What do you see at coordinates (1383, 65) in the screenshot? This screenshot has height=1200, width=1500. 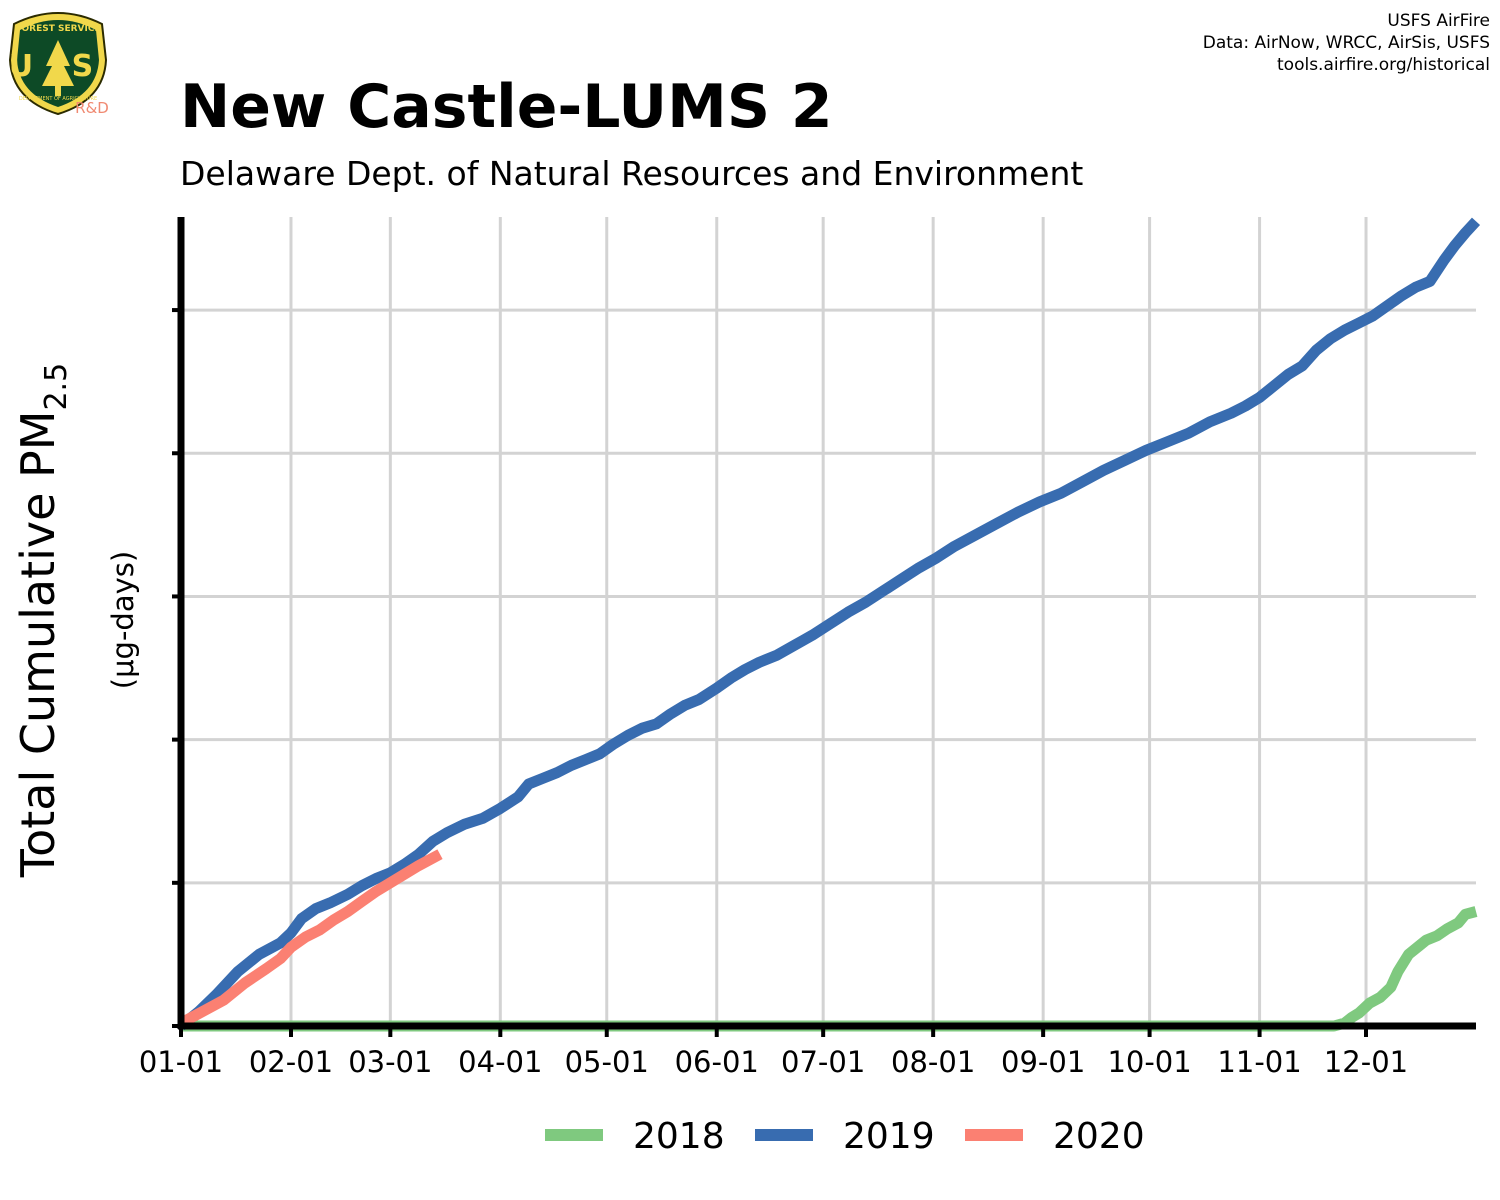 I see `credit-line-3: tools.airfire.org/historical` at bounding box center [1383, 65].